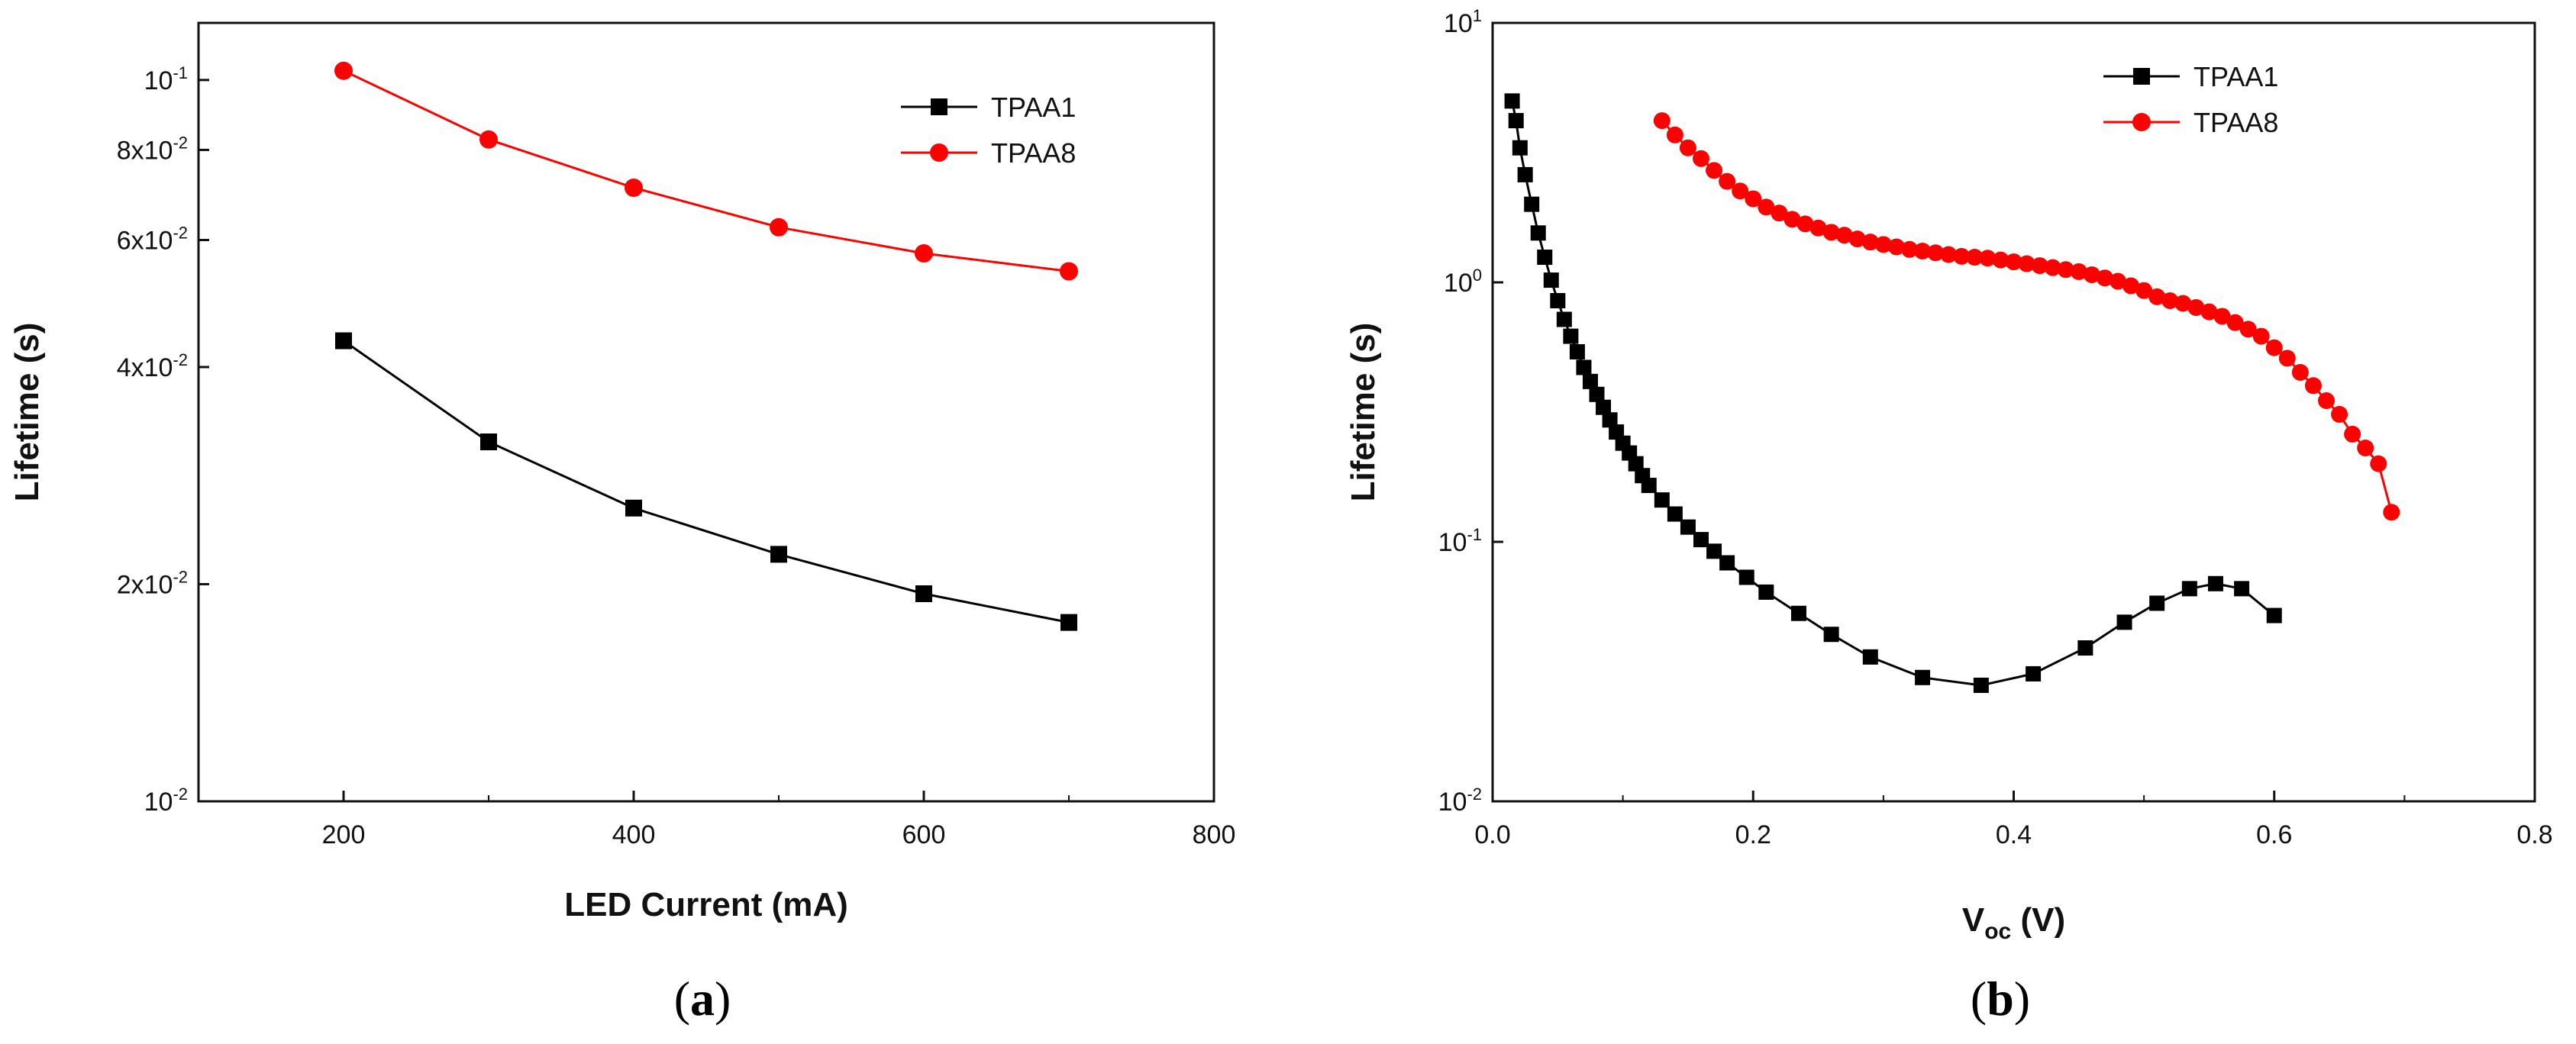 The width and height of the screenshot is (2576, 1044). I want to click on y-tick-label: 2x10⁻², so click(152, 583).